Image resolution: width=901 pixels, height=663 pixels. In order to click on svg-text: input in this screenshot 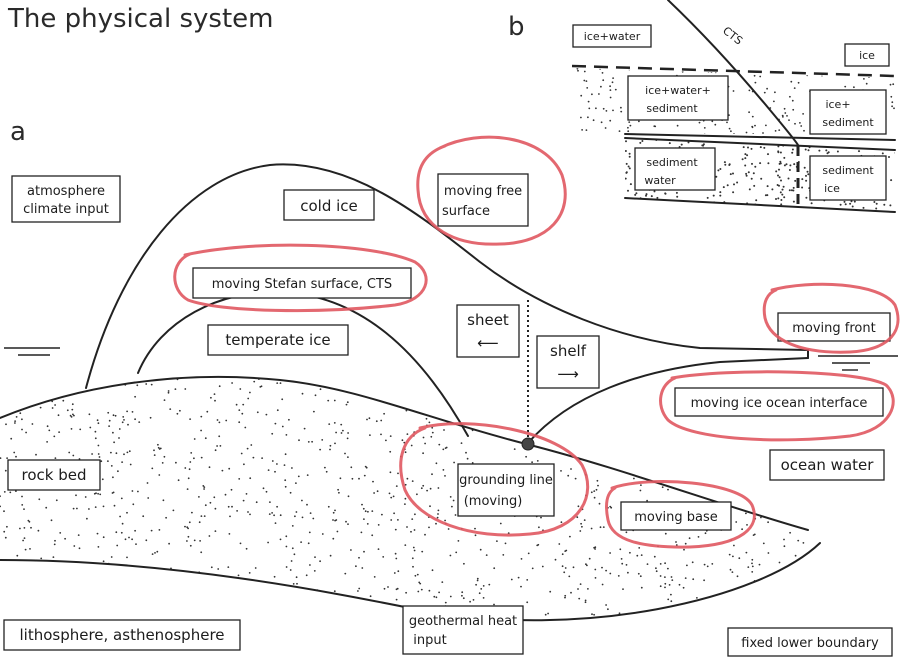, I will do `click(429, 640)`.